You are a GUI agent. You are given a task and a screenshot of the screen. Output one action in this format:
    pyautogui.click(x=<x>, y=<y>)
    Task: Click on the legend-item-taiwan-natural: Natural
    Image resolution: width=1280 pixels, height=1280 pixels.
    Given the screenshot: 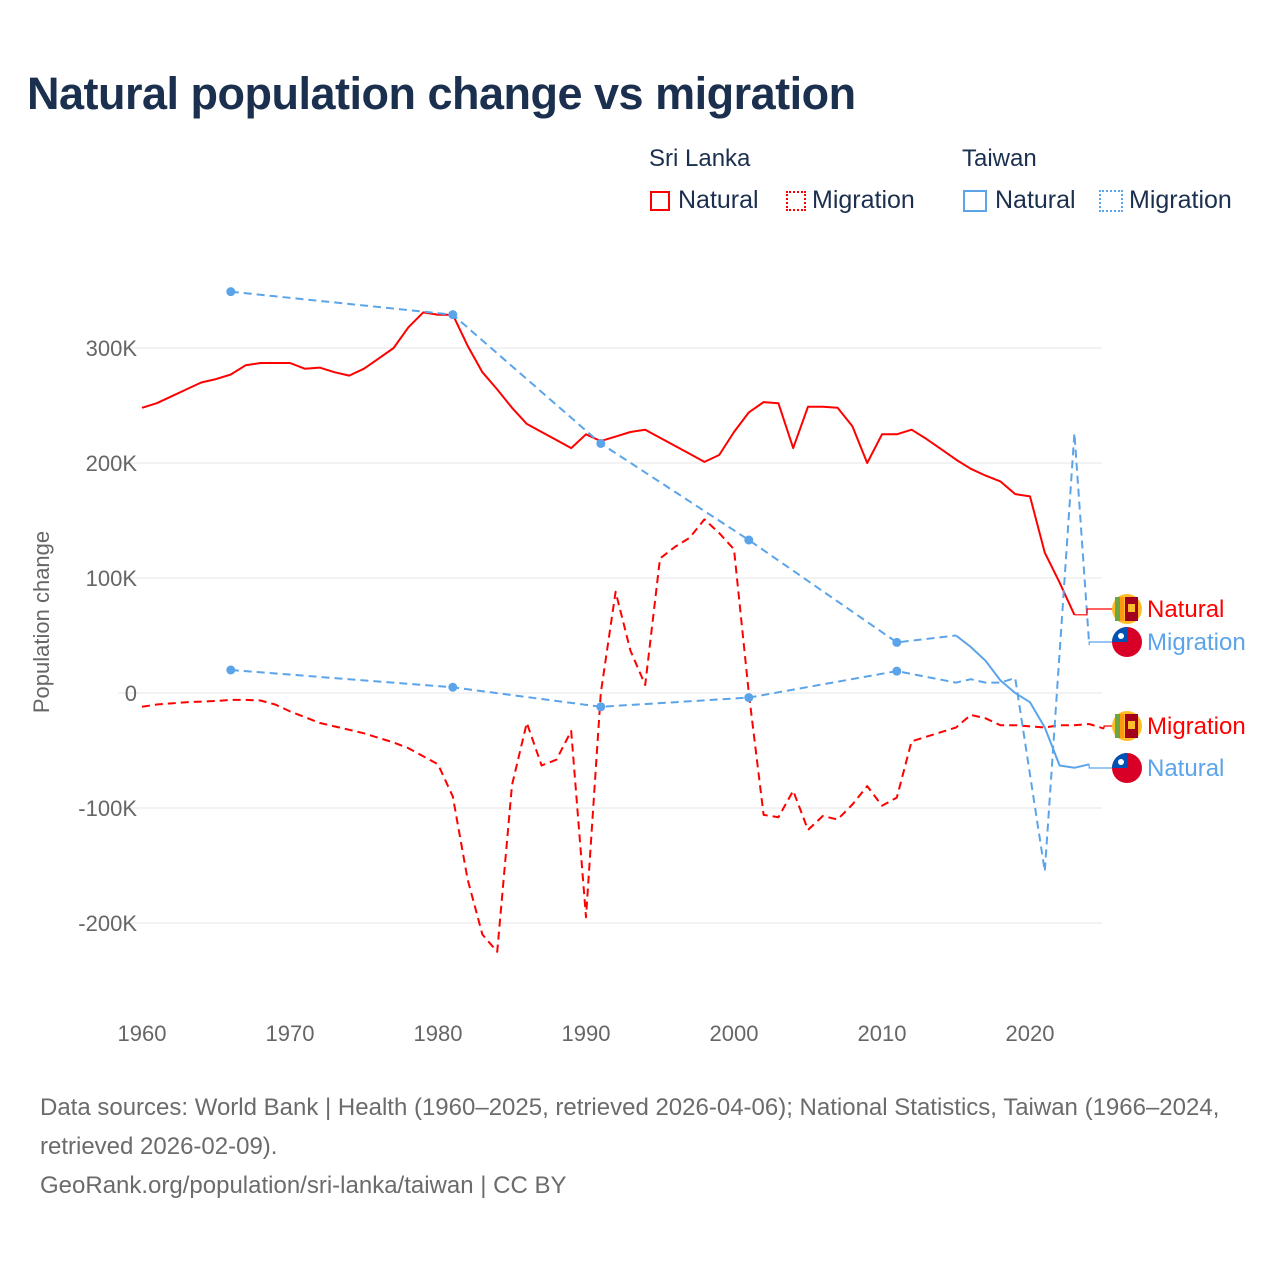 What is the action you would take?
    pyautogui.click(x=1019, y=200)
    